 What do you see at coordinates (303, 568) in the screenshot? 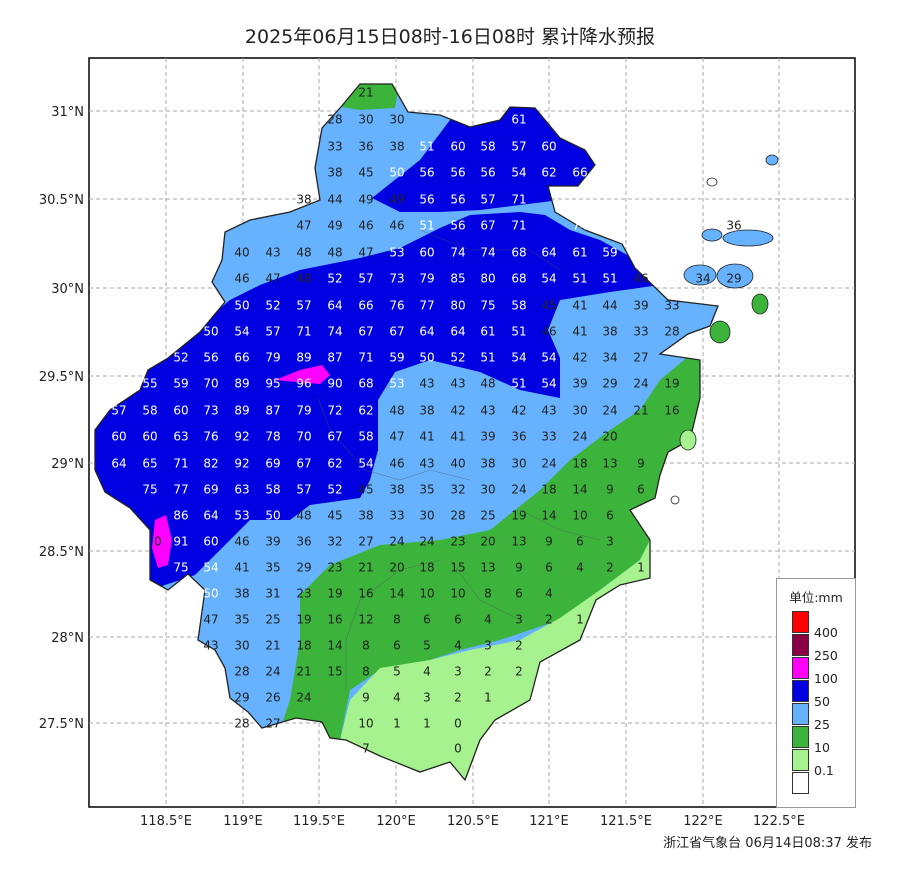
I see `precip-value: 29` at bounding box center [303, 568].